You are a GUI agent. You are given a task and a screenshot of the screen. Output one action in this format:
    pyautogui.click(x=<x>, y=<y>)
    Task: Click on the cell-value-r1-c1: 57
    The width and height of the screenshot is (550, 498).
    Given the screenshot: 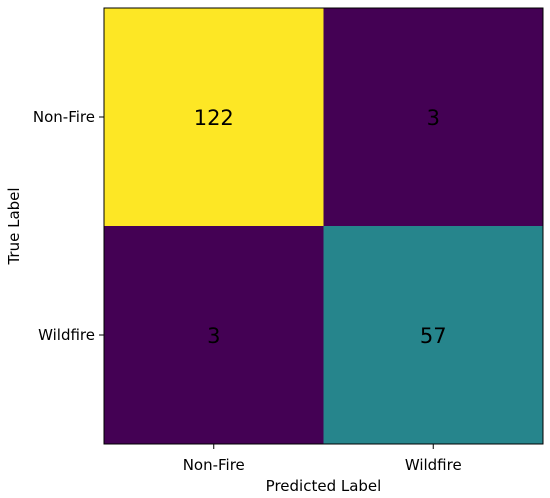 What is the action you would take?
    pyautogui.click(x=433, y=336)
    